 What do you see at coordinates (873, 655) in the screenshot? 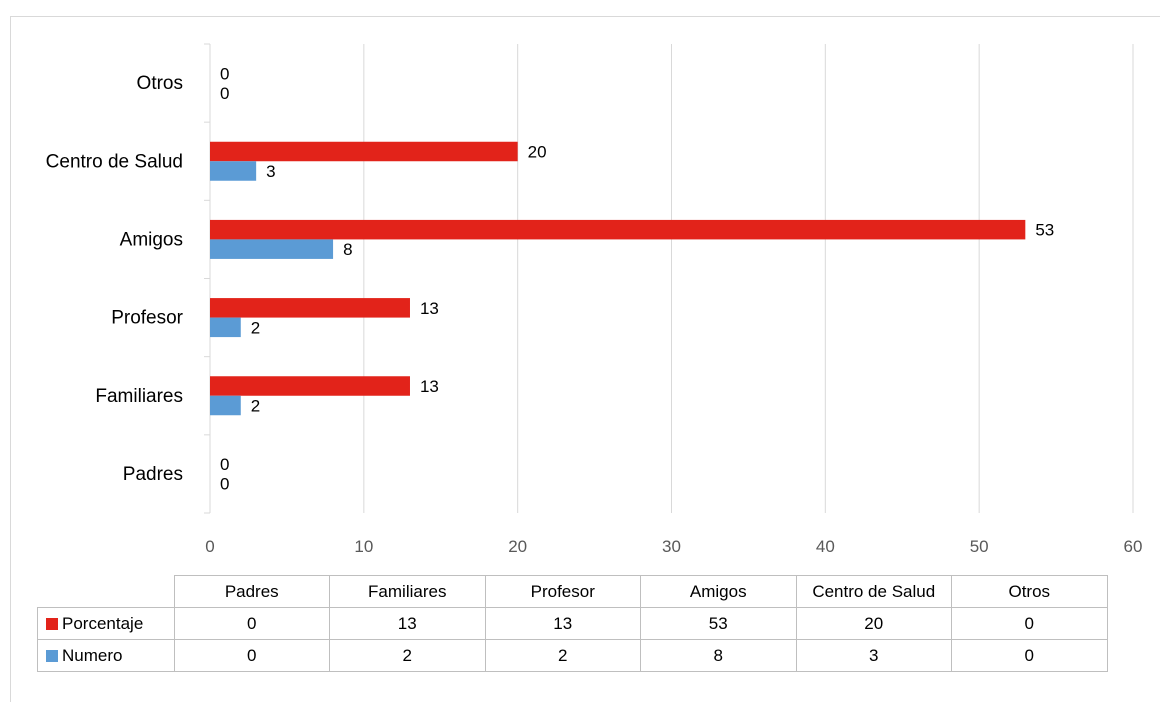
I see `table-cell: 3` at bounding box center [873, 655].